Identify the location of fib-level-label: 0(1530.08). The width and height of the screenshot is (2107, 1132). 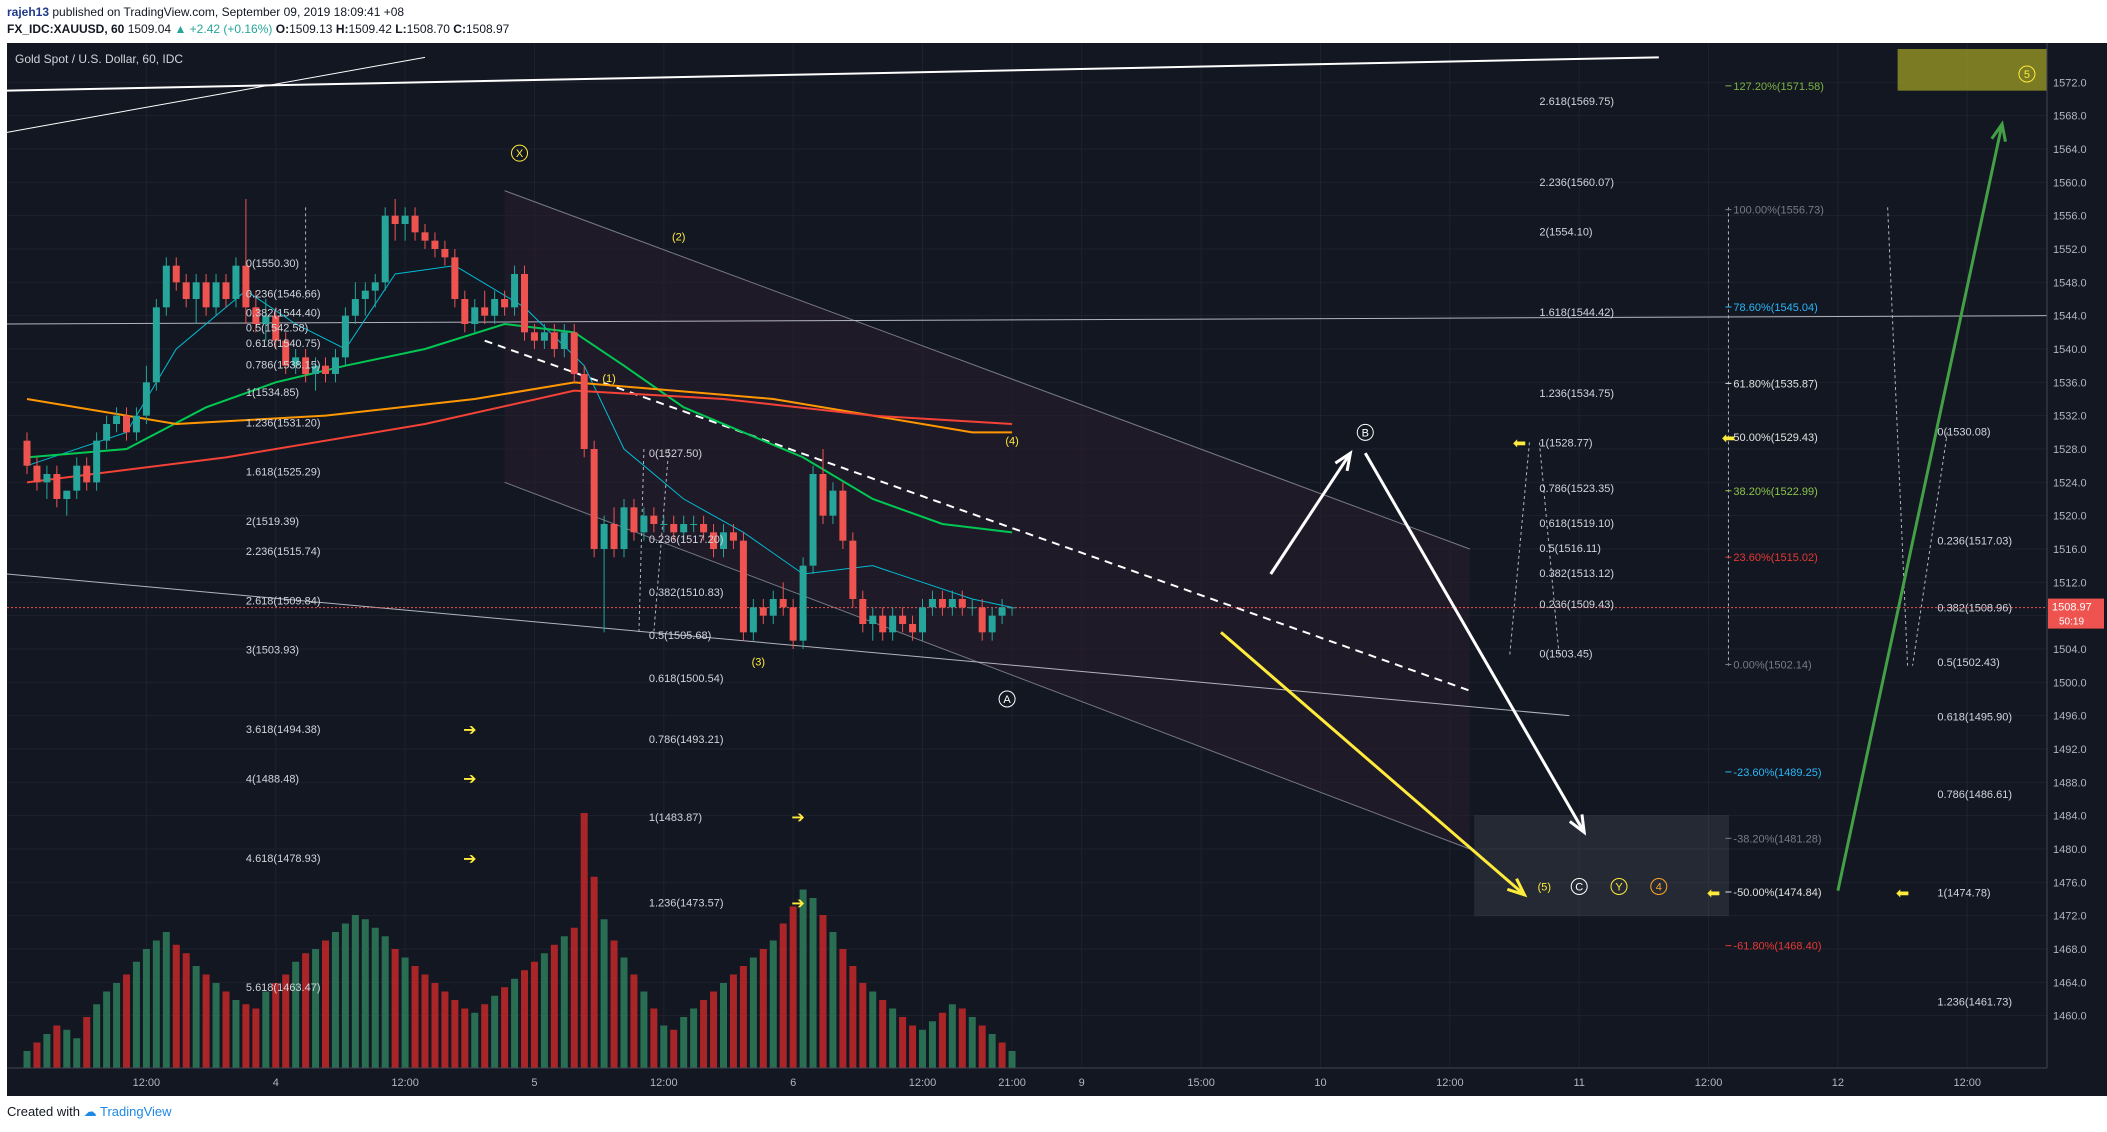
(1963, 433).